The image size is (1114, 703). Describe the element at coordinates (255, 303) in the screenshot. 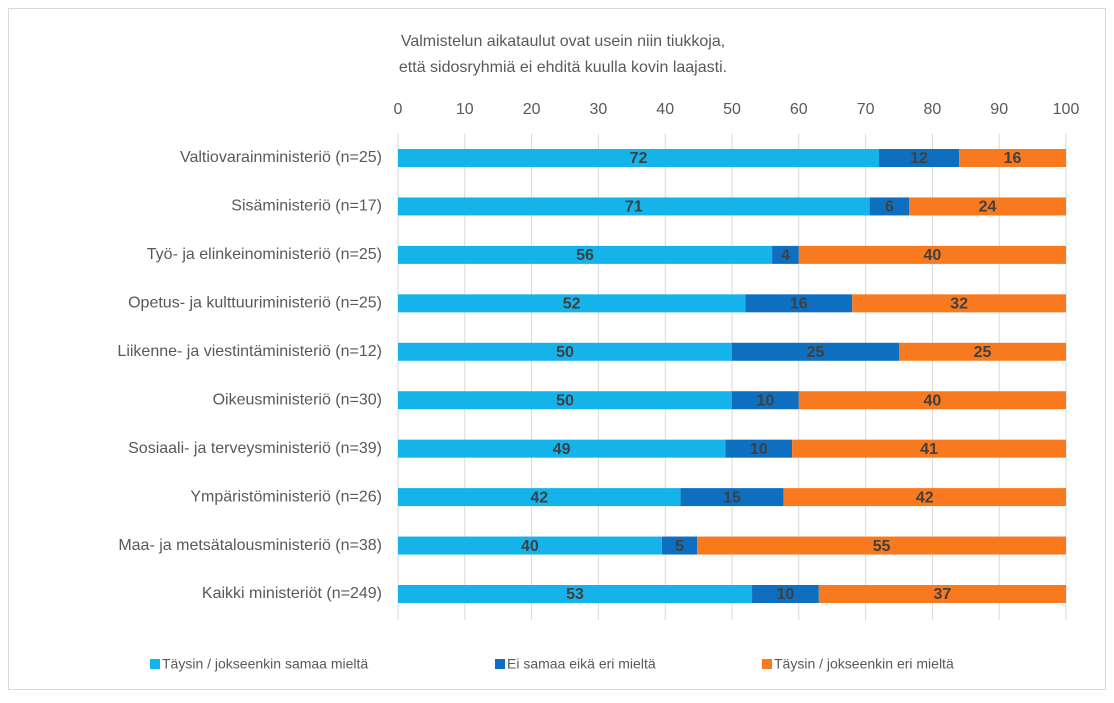

I see `y-tick-label: Opetus- ja kulttuuriministeriö (n=25)` at that location.